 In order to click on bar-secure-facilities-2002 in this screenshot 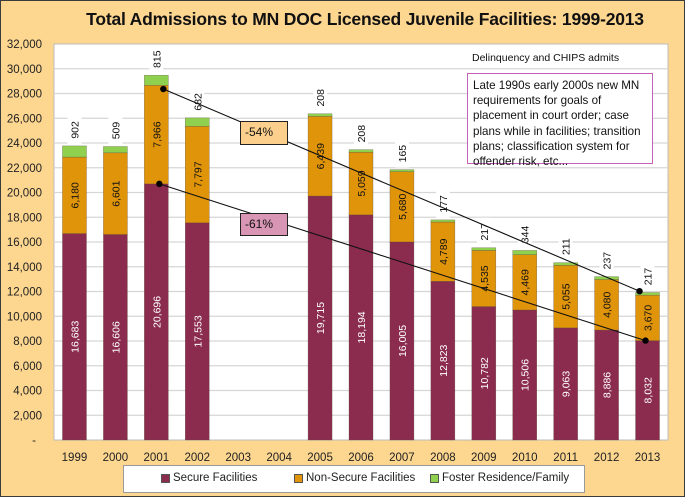, I will do `click(197, 331)`.